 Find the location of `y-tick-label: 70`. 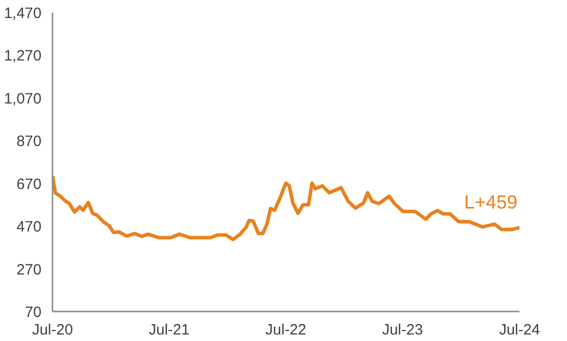

y-tick-label: 70 is located at coordinates (33, 312).